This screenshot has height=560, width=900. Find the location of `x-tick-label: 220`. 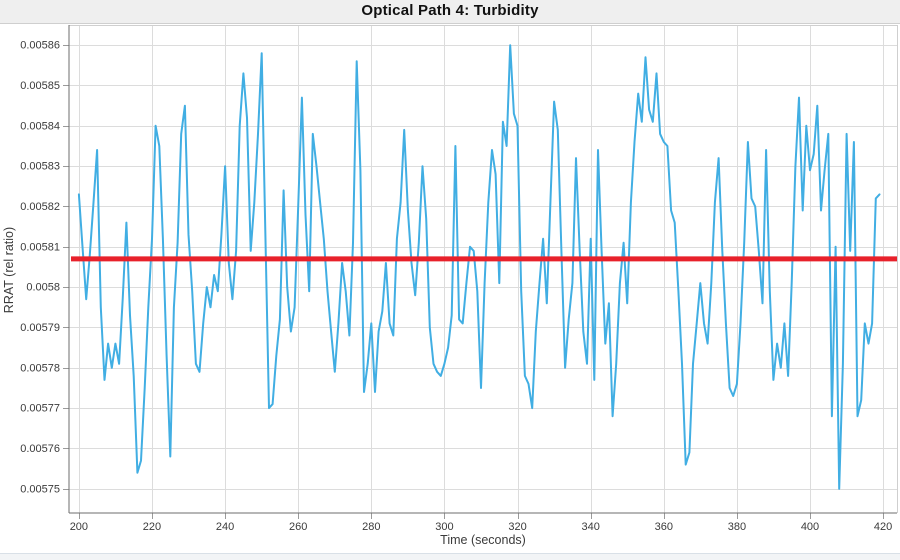

x-tick-label: 220 is located at coordinates (152, 527).